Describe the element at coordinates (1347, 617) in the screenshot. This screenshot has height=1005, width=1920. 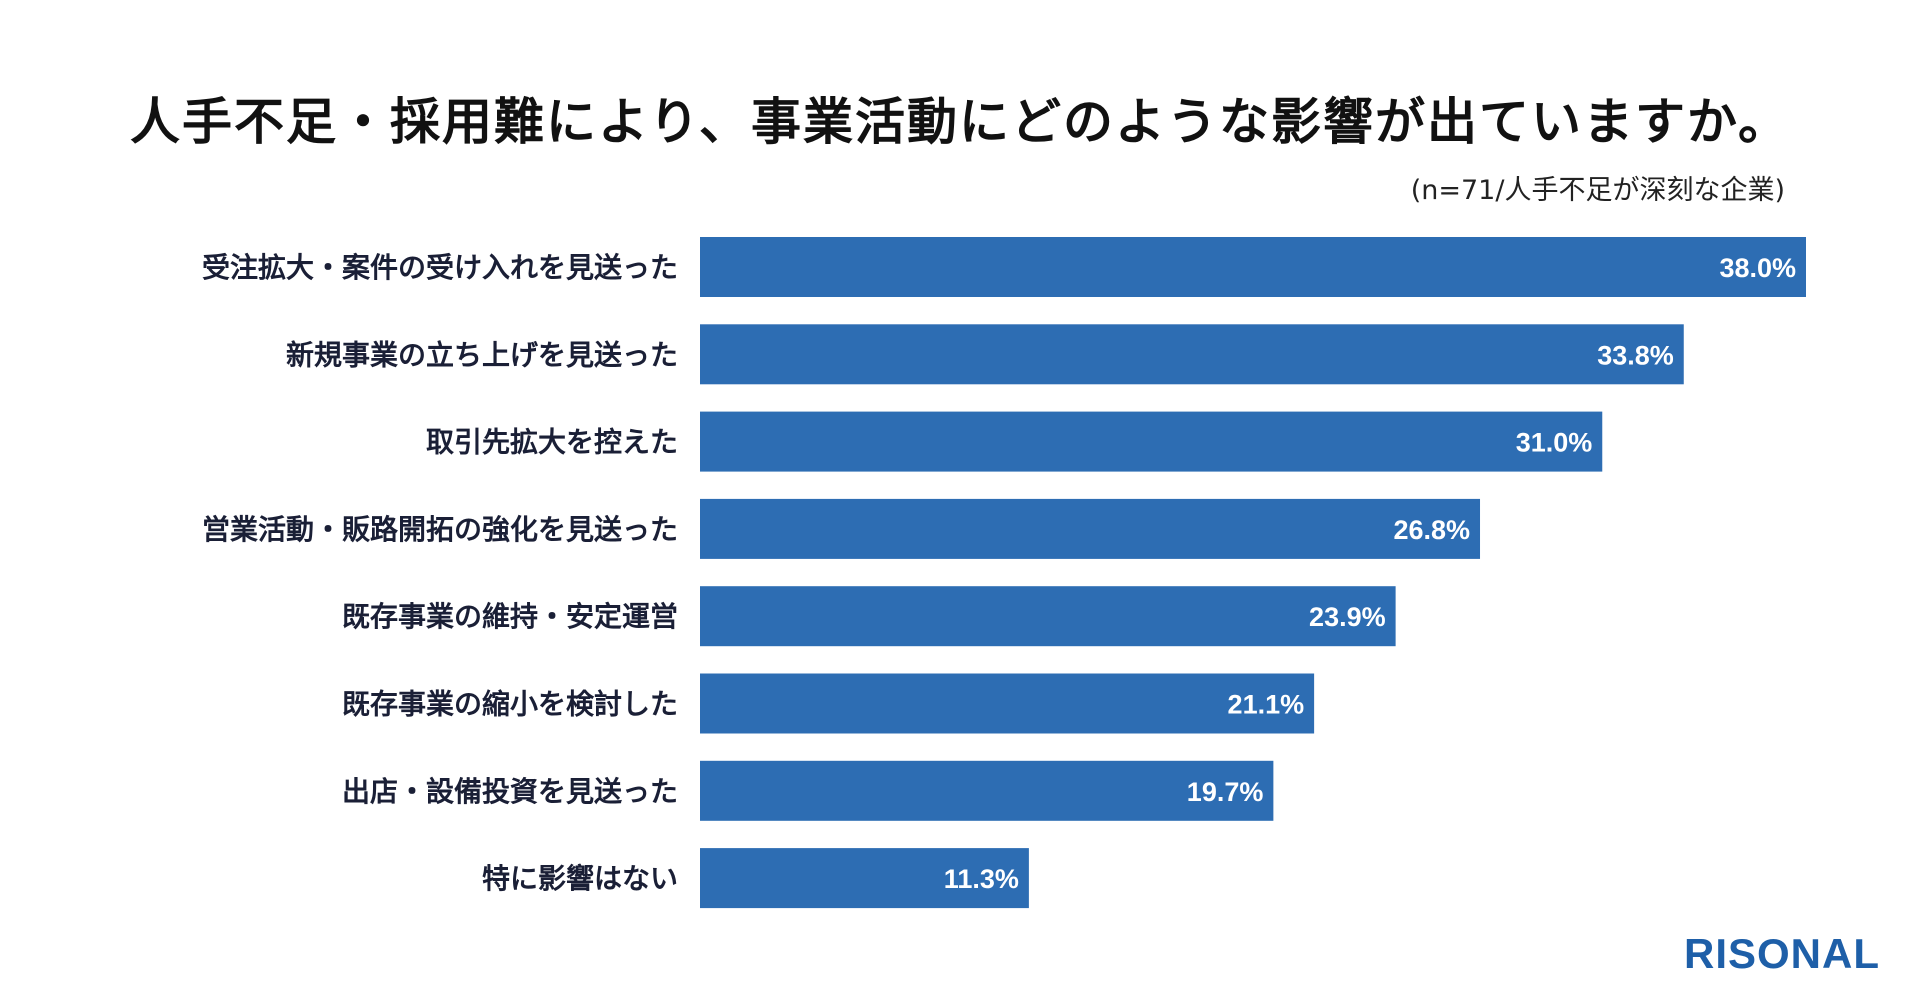
I see `value-label-5: 23.9%` at that location.